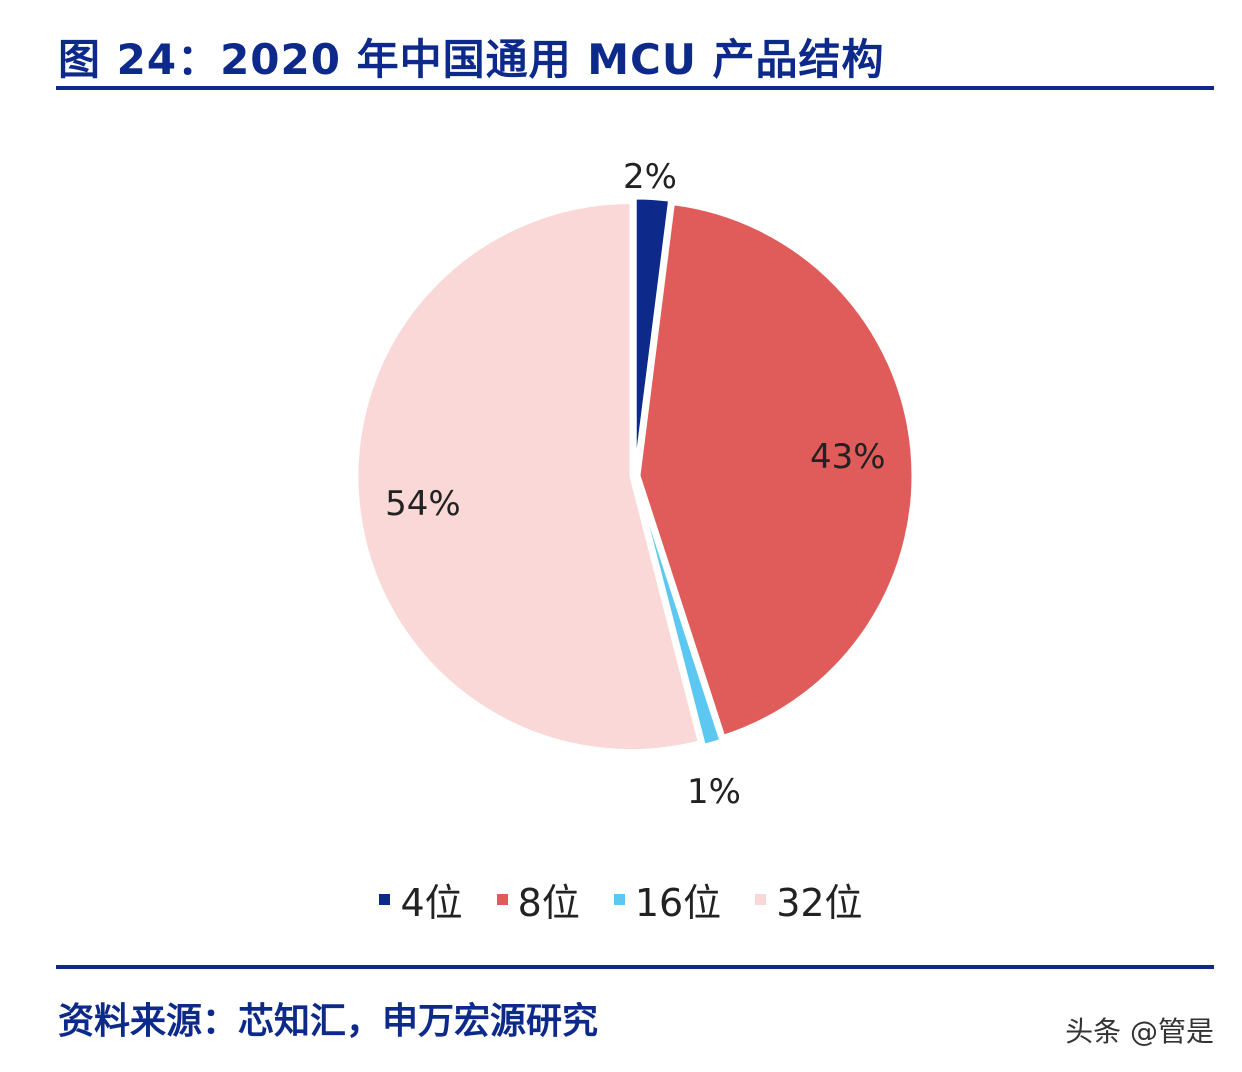 This screenshot has height=1072, width=1242. Describe the element at coordinates (471, 59) in the screenshot. I see `chart-title: 图 24：2020 年中国通用 MCU 产品结构` at that location.